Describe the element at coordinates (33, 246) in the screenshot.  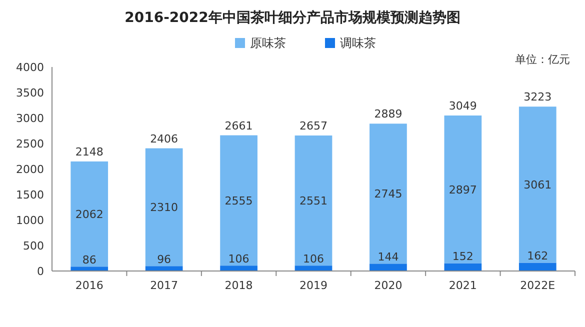
I see `y-tick-label: 500` at that location.